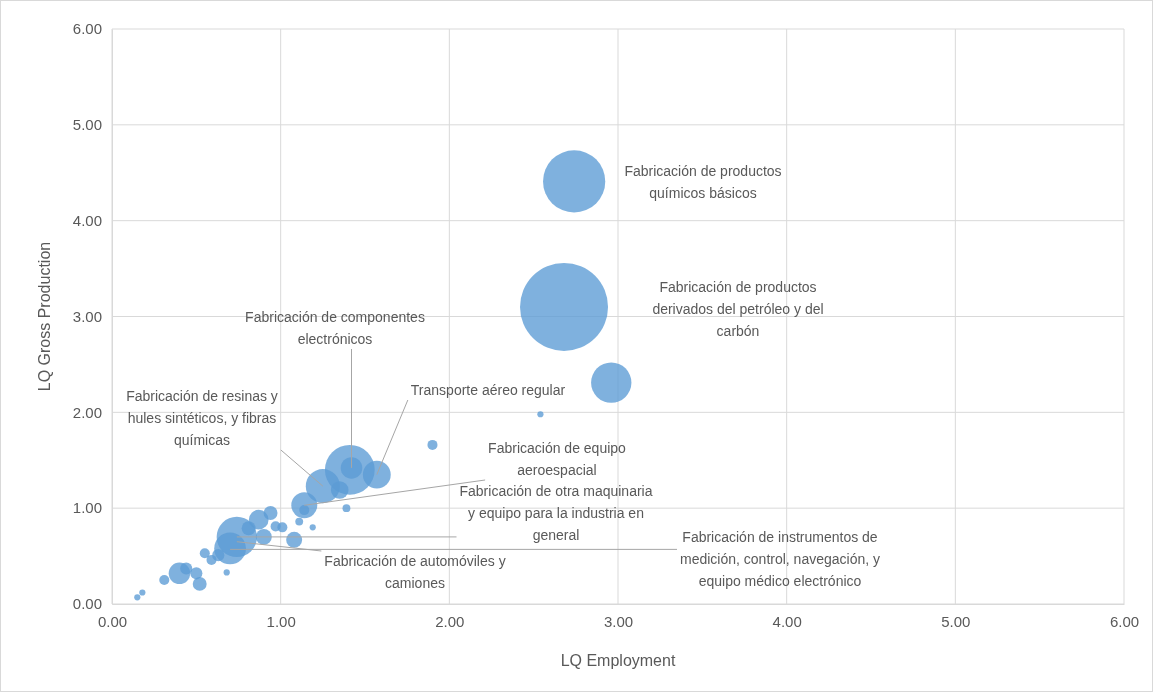 This screenshot has height=692, width=1153. I want to click on x-tick-label: 3.00, so click(618, 621).